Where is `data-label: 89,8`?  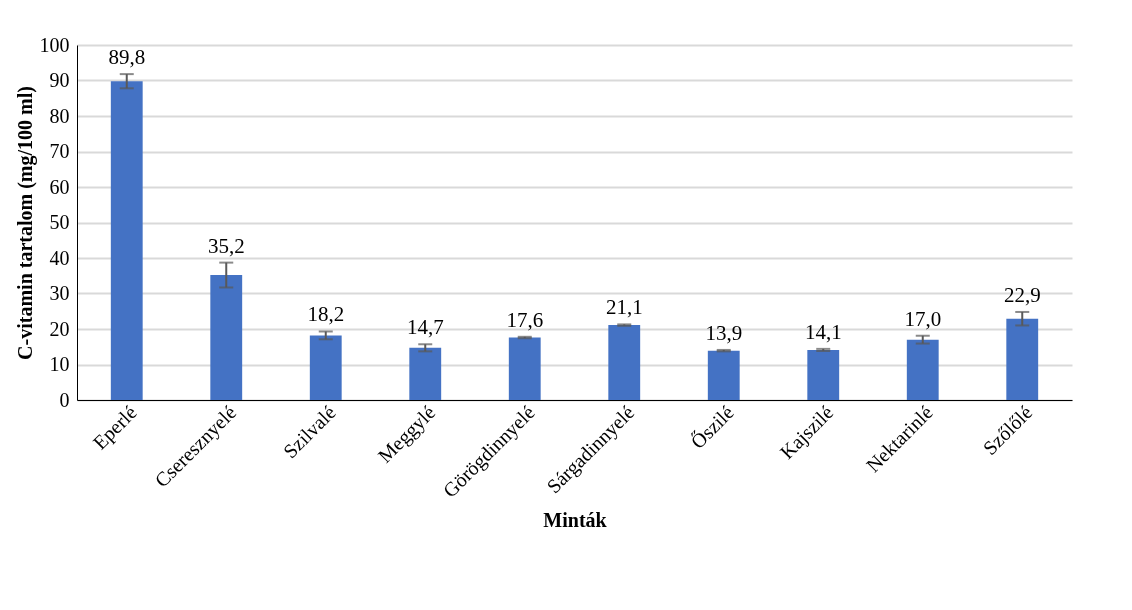
data-label: 89,8 is located at coordinates (127, 57).